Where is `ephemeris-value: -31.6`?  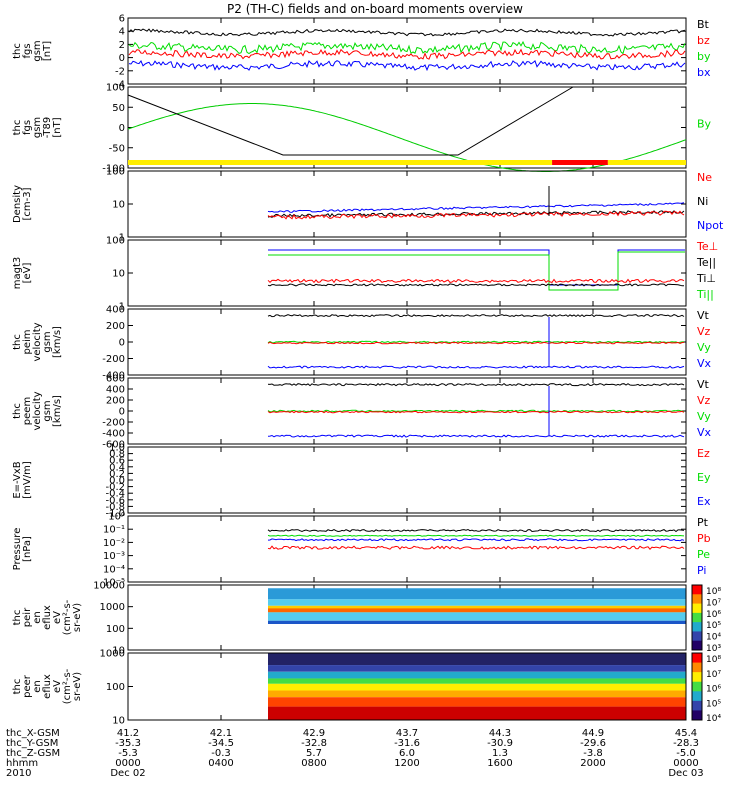
ephemeris-value: -31.6 is located at coordinates (407, 743).